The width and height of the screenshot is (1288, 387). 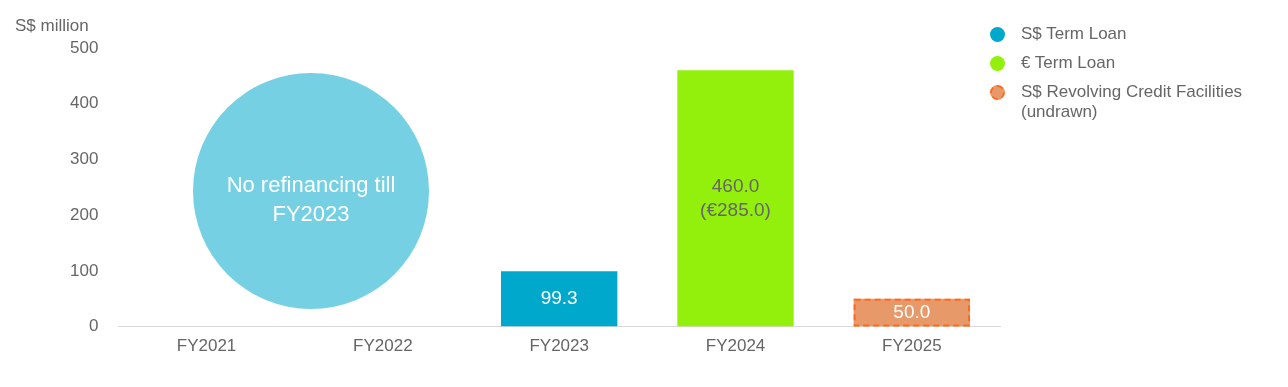 What do you see at coordinates (84, 47) in the screenshot?
I see `y-tick-label: 500` at bounding box center [84, 47].